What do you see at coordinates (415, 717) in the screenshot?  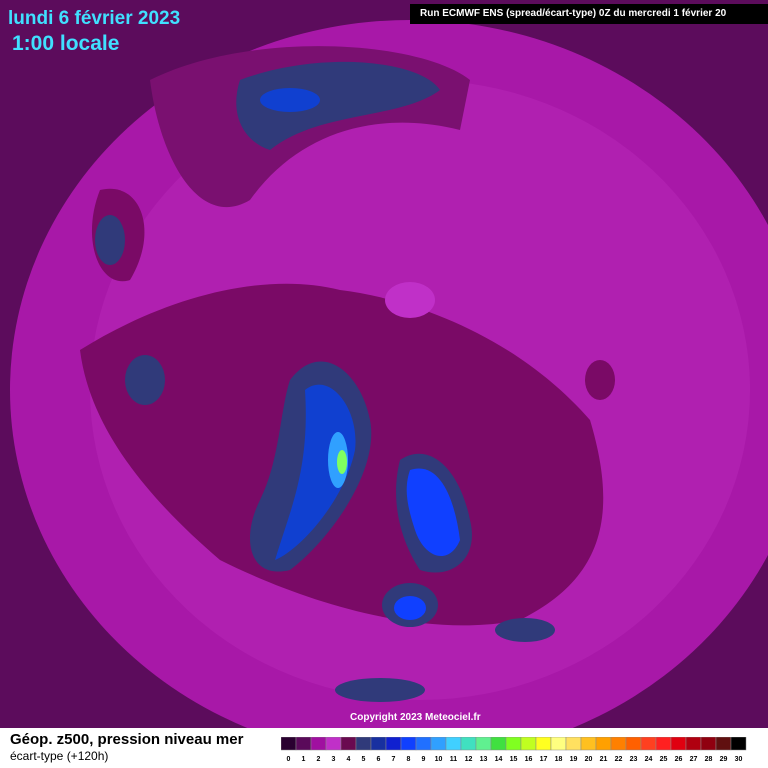 I see `copyright: Copyright 2023 Meteociel.fr` at bounding box center [415, 717].